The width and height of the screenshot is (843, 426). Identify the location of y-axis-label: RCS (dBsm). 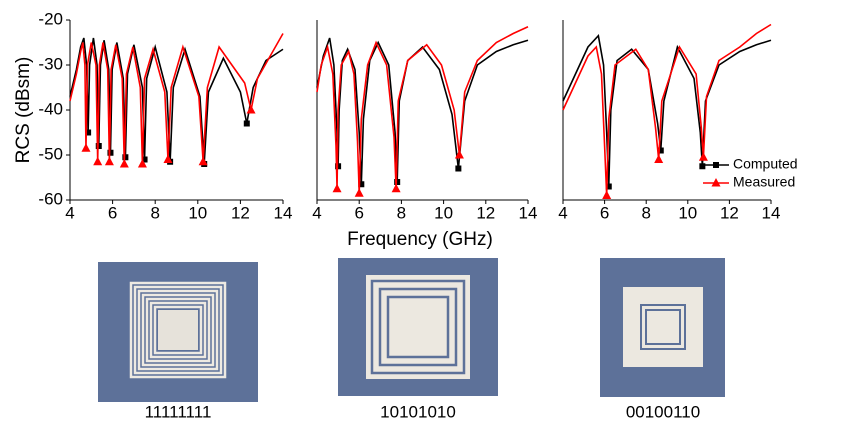
(23, 110).